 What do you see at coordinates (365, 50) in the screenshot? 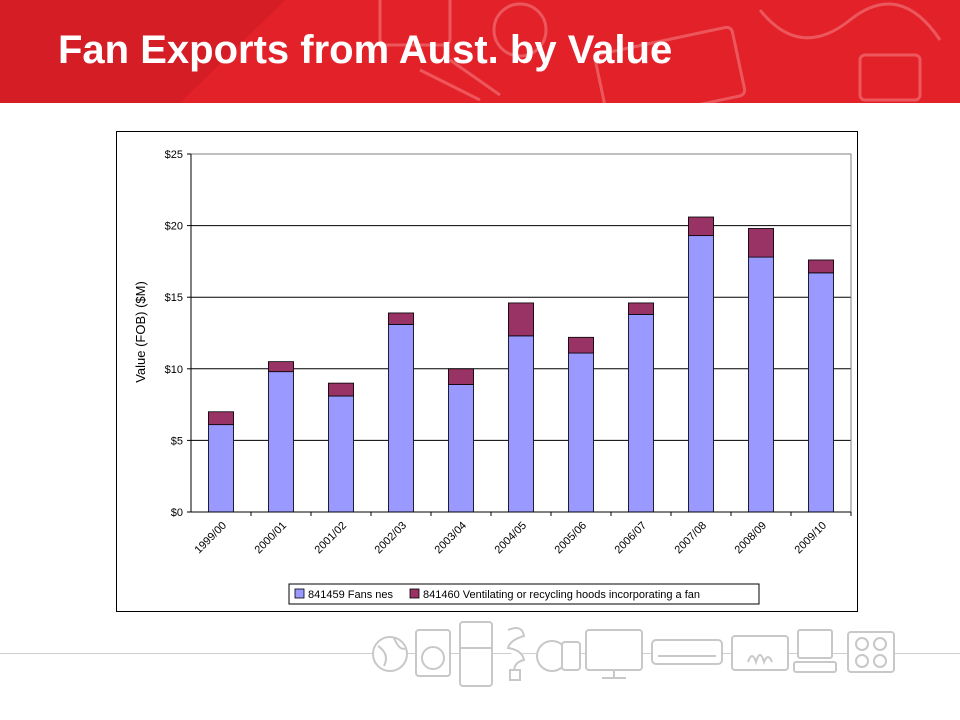
I see `page-title: Fan Exports from Aust. by Value` at bounding box center [365, 50].